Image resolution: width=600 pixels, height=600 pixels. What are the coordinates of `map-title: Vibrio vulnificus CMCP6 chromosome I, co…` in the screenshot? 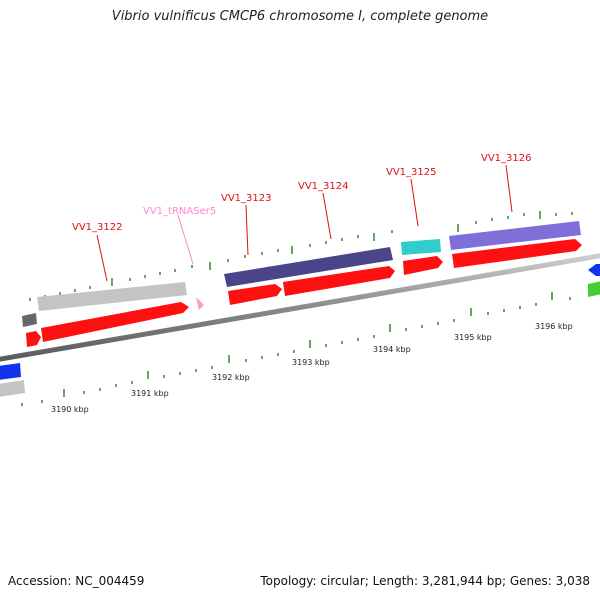 It's located at (300, 16).